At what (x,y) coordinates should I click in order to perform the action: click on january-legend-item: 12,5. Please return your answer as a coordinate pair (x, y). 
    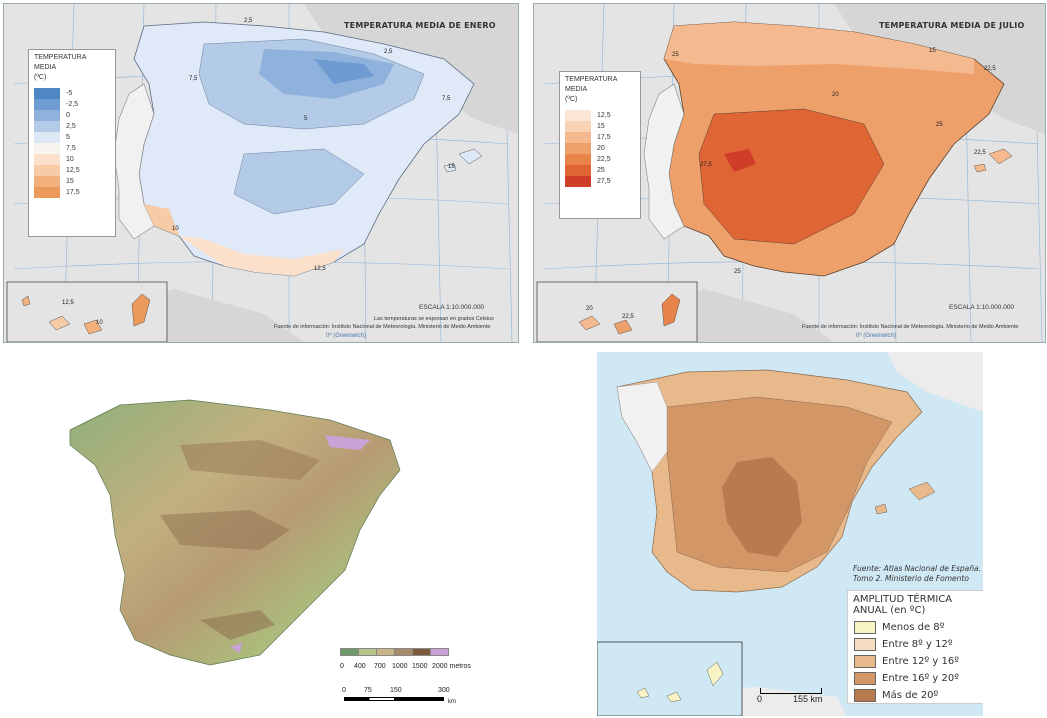
    Looking at the image, I should click on (74, 170).